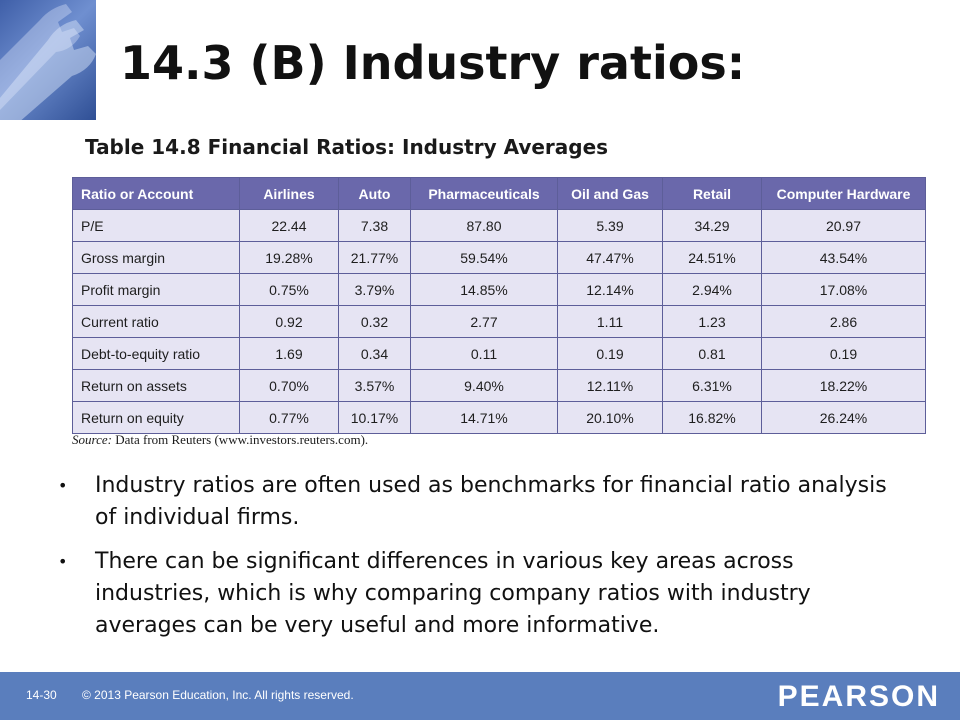  What do you see at coordinates (843, 385) in the screenshot?
I see `table-cell: 18.22%` at bounding box center [843, 385].